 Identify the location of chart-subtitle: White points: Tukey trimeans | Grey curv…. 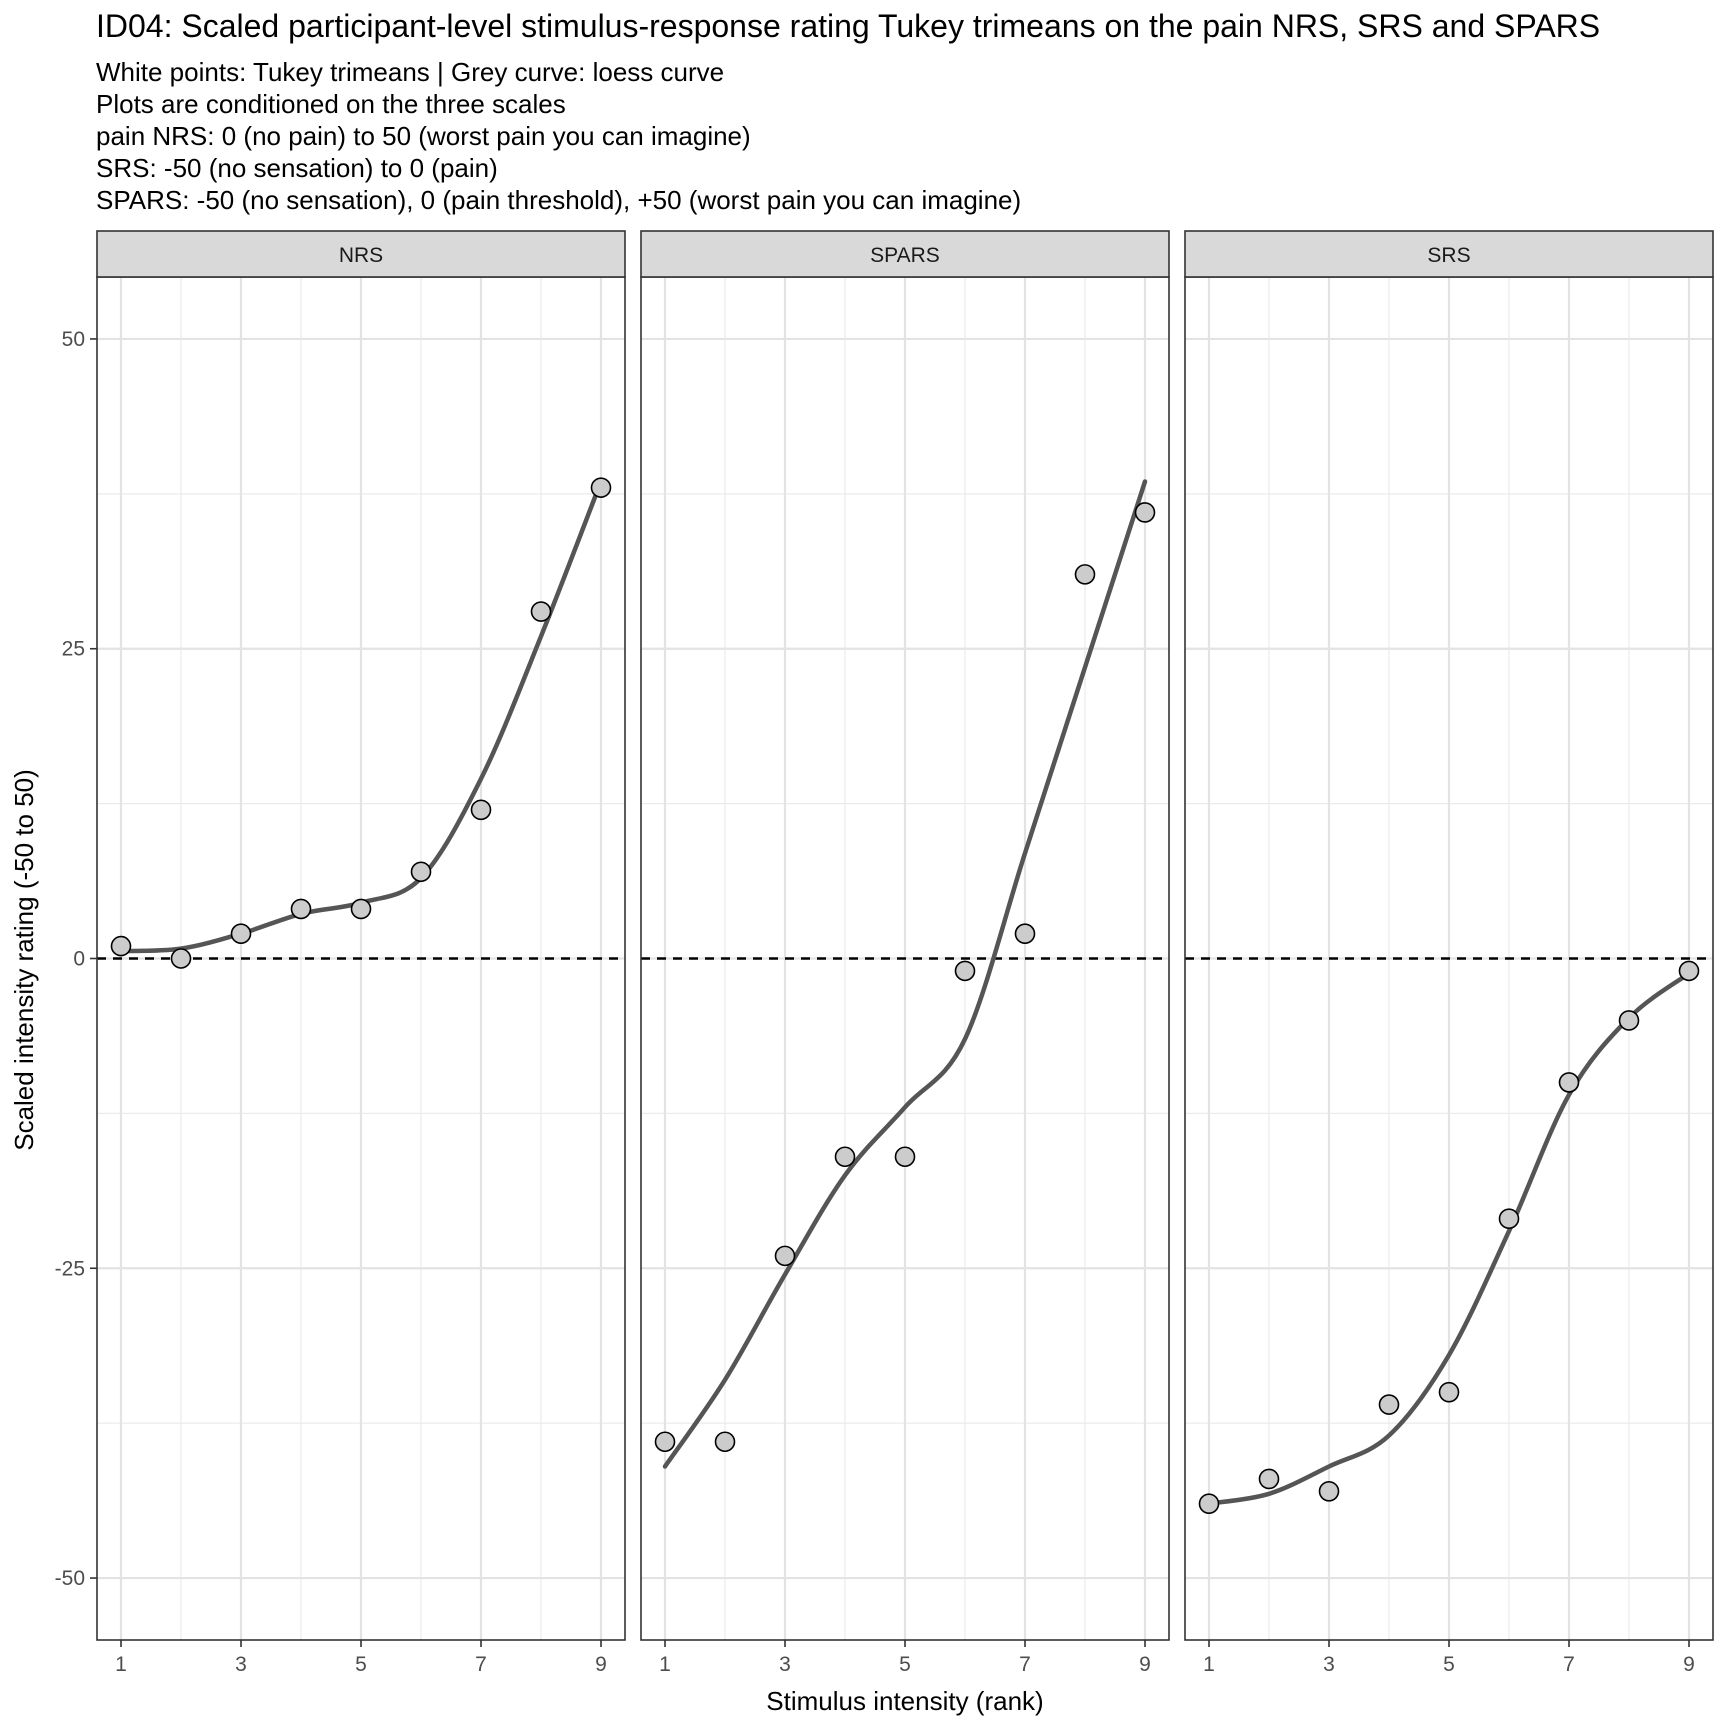
(558, 136).